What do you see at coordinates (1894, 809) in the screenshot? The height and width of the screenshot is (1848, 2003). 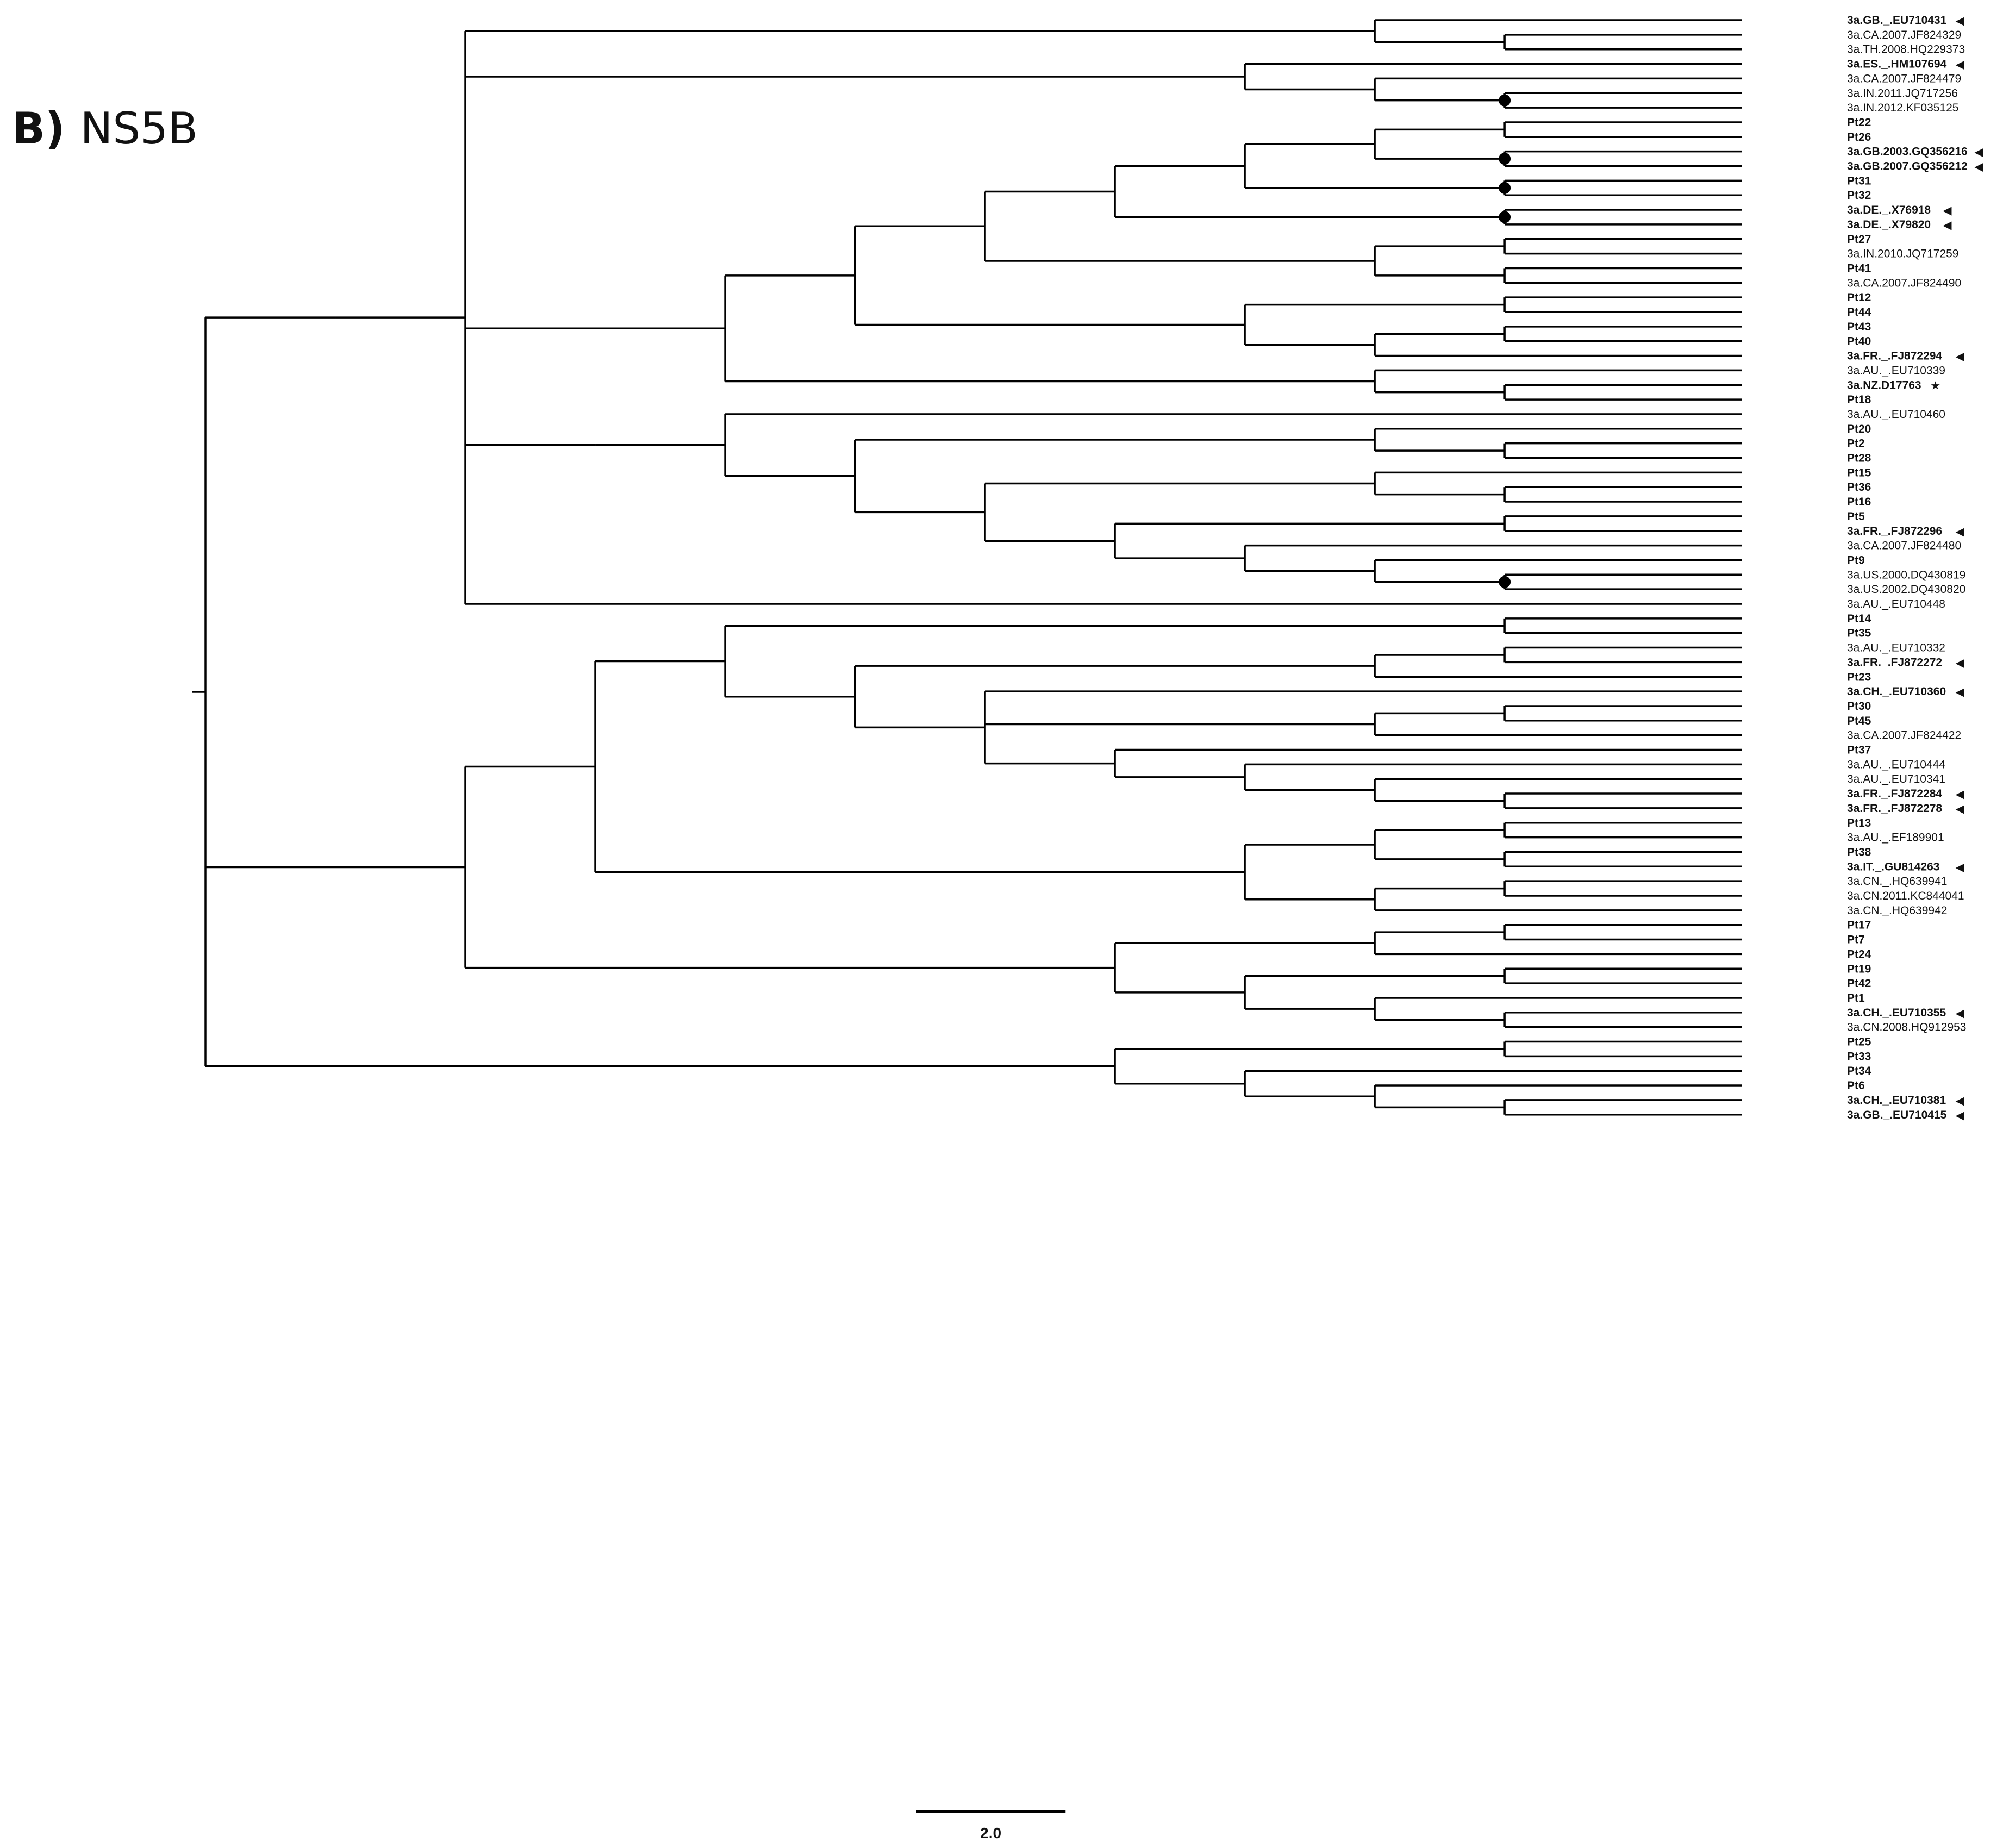 I see `tip-label: 3a.FR._.FJ872278` at bounding box center [1894, 809].